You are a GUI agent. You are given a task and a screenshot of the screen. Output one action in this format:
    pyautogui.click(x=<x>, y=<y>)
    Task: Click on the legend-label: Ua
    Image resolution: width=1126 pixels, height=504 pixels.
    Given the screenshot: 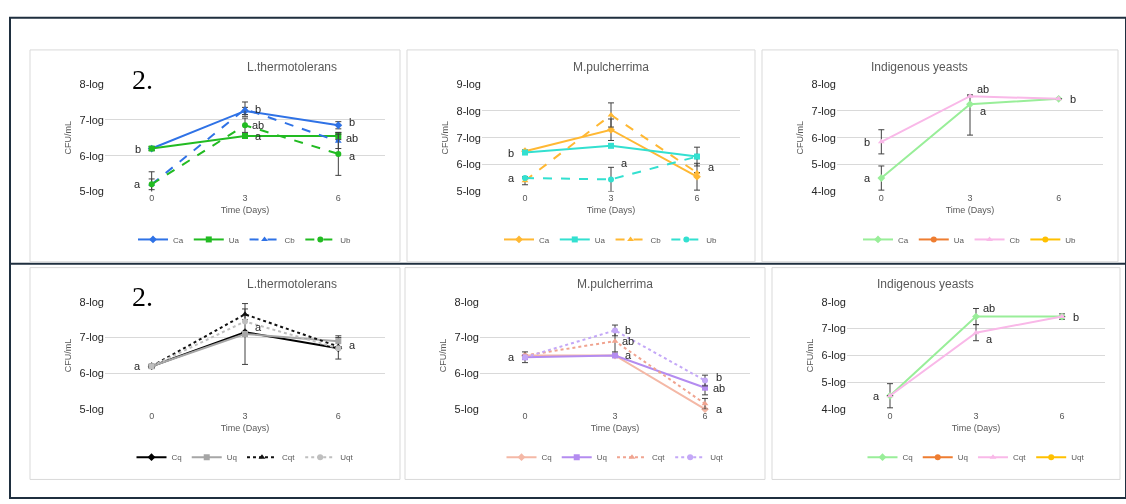 What is the action you would take?
    pyautogui.click(x=234, y=240)
    